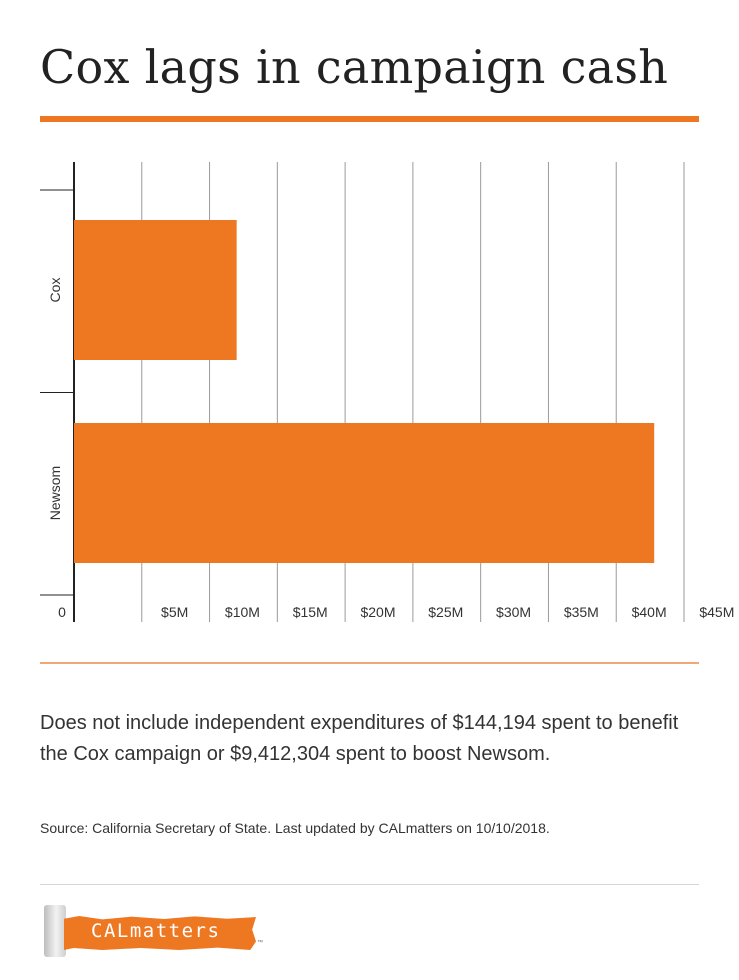 Image resolution: width=739 pixels, height=980 pixels. Describe the element at coordinates (581, 612) in the screenshot. I see `x-tick-label-7: $35M` at that location.